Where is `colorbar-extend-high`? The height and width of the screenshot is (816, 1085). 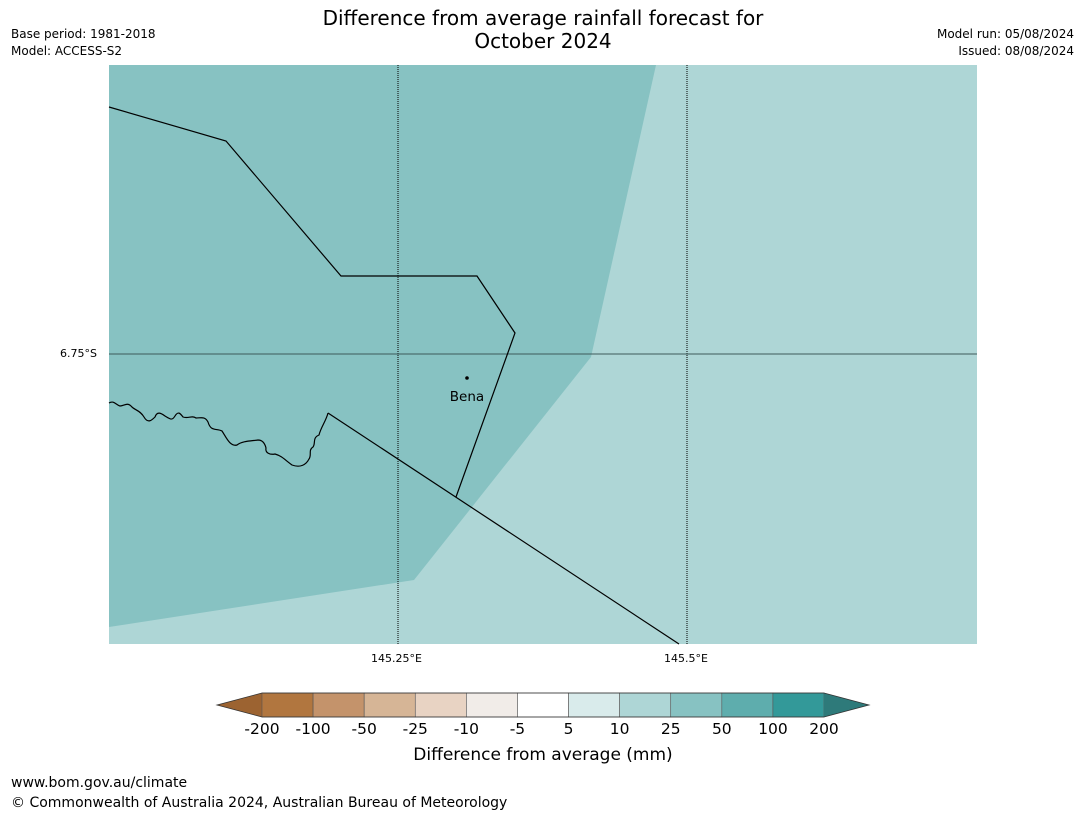 colorbar-extend-high is located at coordinates (846, 705).